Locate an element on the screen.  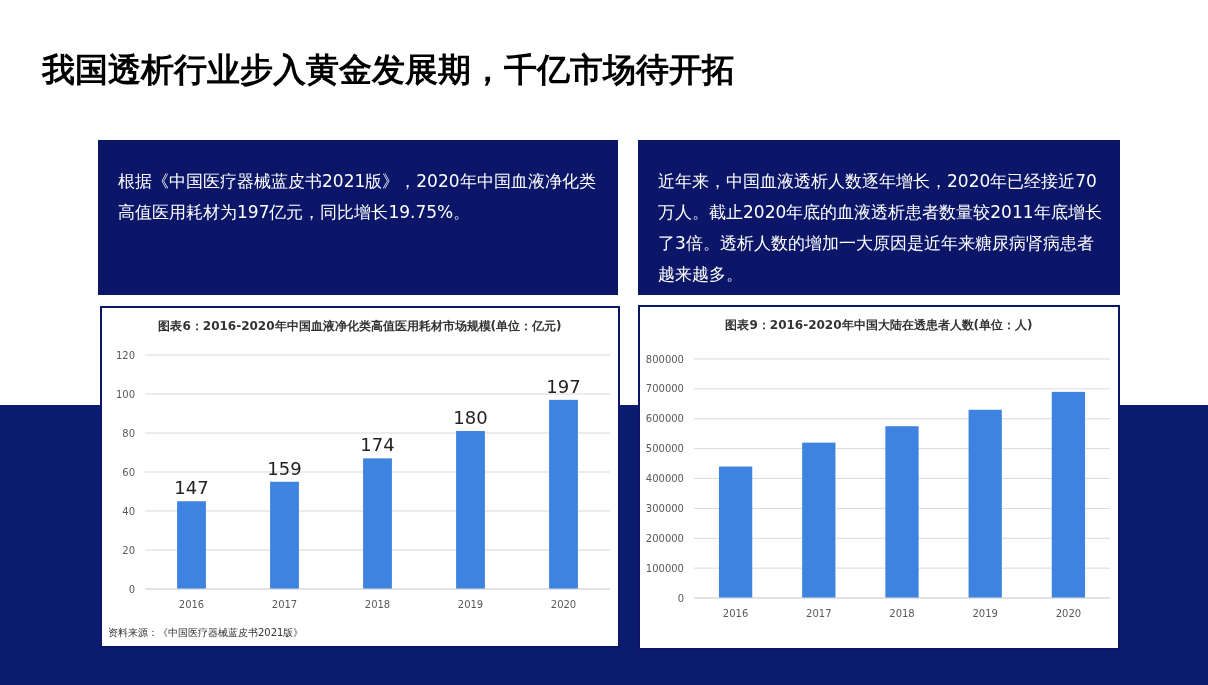
y-tick-label: 100 is located at coordinates (125, 394).